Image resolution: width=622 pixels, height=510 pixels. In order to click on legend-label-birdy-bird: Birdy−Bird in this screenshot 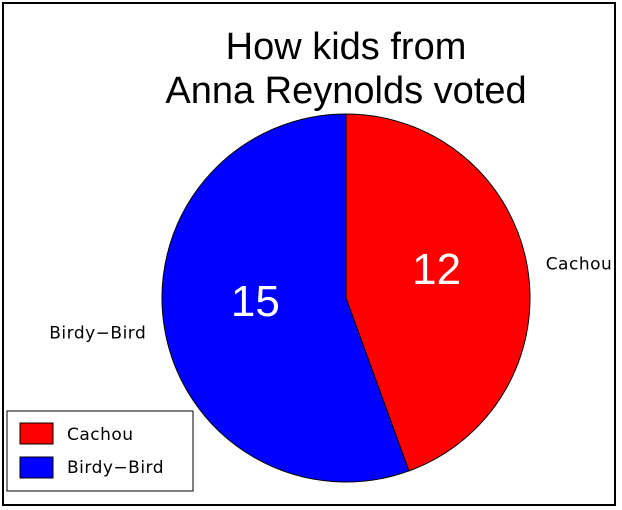, I will do `click(115, 468)`.